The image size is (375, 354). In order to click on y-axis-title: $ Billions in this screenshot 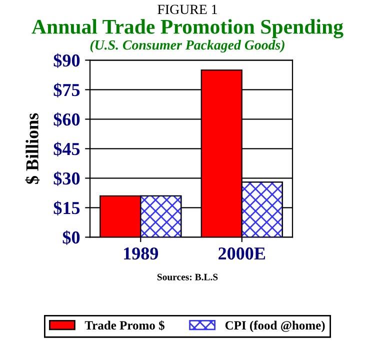, I will do `click(32, 148)`.